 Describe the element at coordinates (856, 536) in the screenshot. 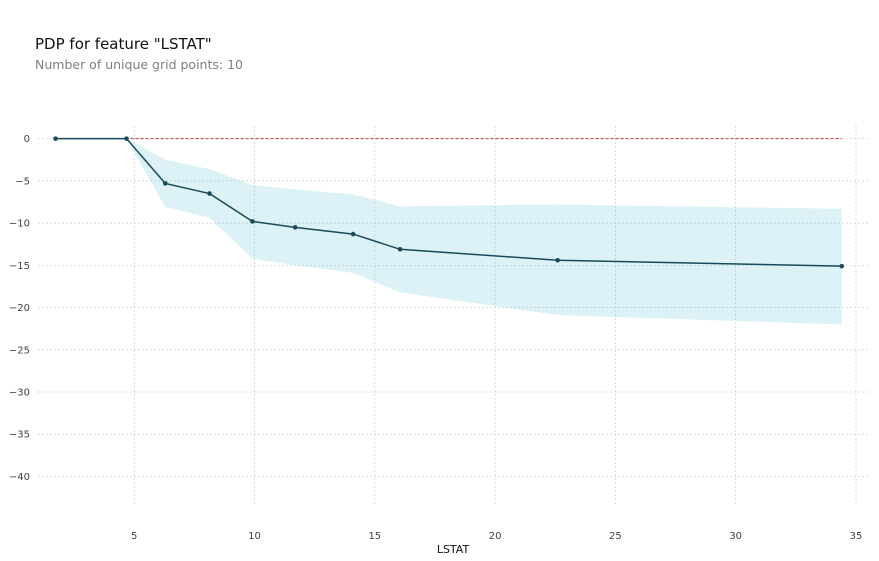

I see `x-tick-label: 35` at that location.